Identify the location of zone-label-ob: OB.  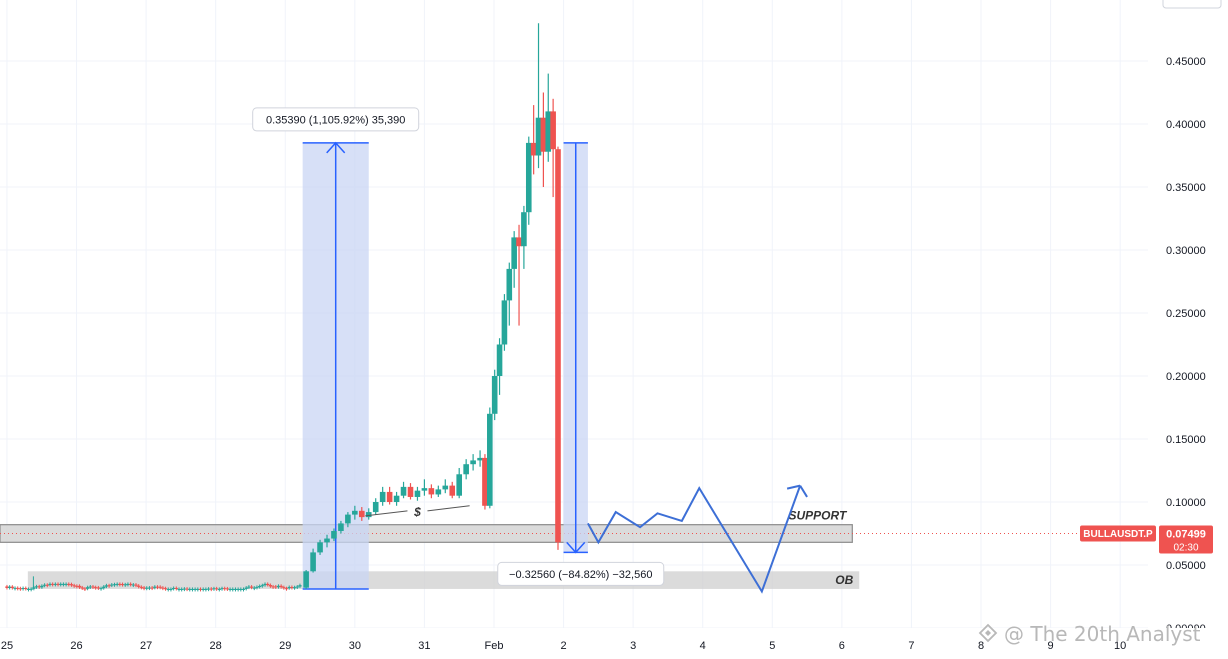
(844, 580).